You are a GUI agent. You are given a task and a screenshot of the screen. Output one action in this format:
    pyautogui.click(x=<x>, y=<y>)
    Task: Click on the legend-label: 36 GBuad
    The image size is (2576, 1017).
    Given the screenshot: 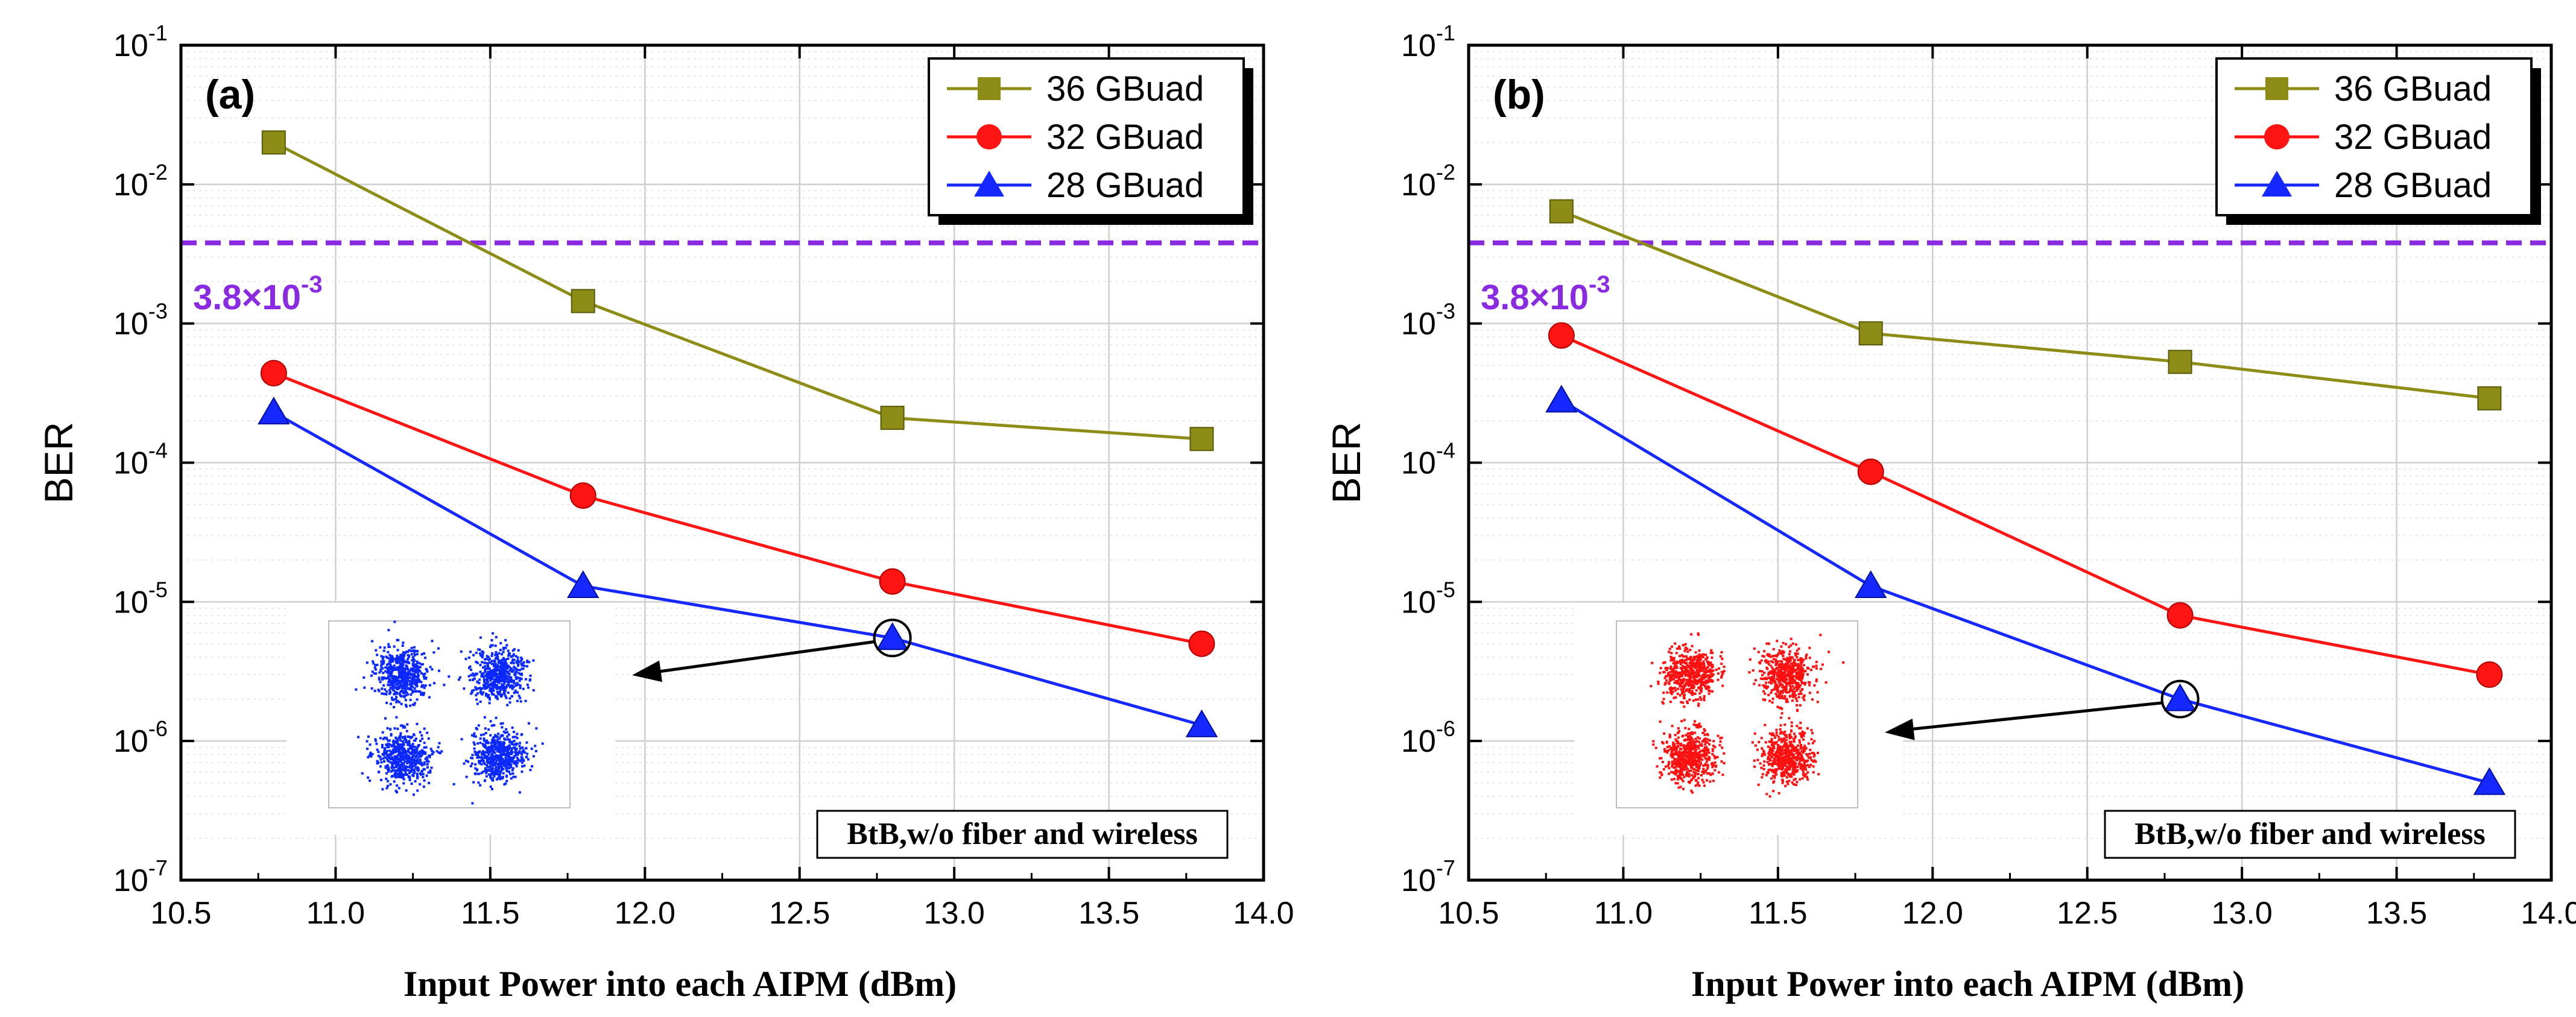 What is the action you would take?
    pyautogui.click(x=1125, y=89)
    